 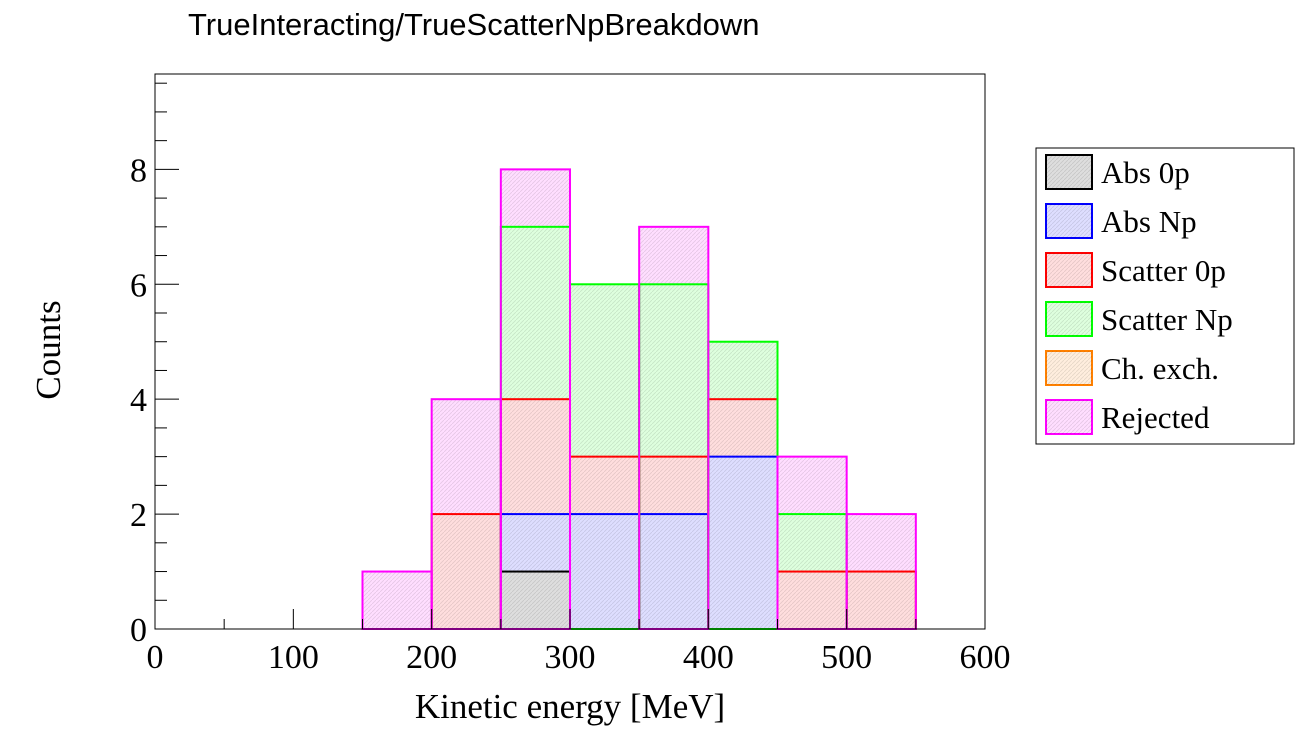 What do you see at coordinates (138, 285) in the screenshot?
I see `y-tick-label: 6` at bounding box center [138, 285].